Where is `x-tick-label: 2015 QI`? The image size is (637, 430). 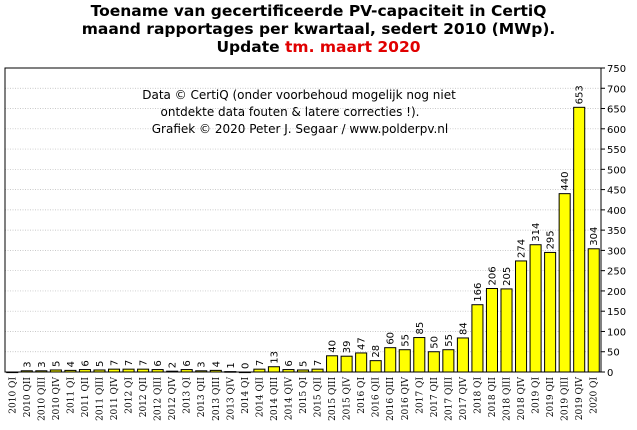 x-tick-label: 2015 QI is located at coordinates (304, 395).